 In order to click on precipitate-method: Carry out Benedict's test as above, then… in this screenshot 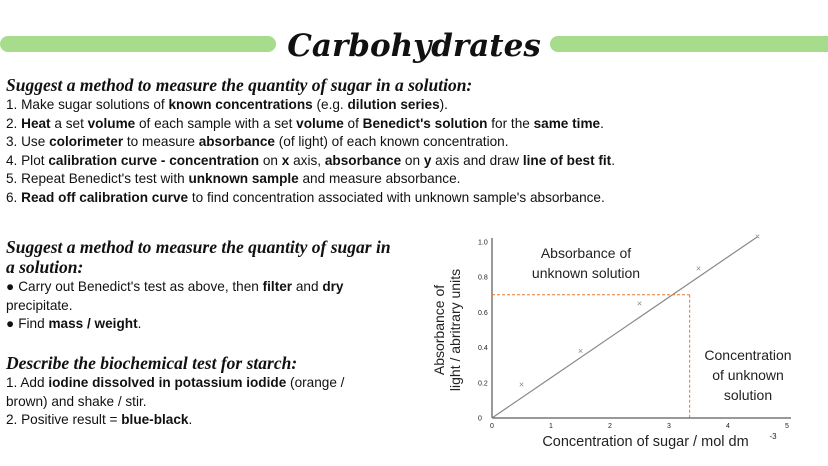, I will do `click(174, 306)`.